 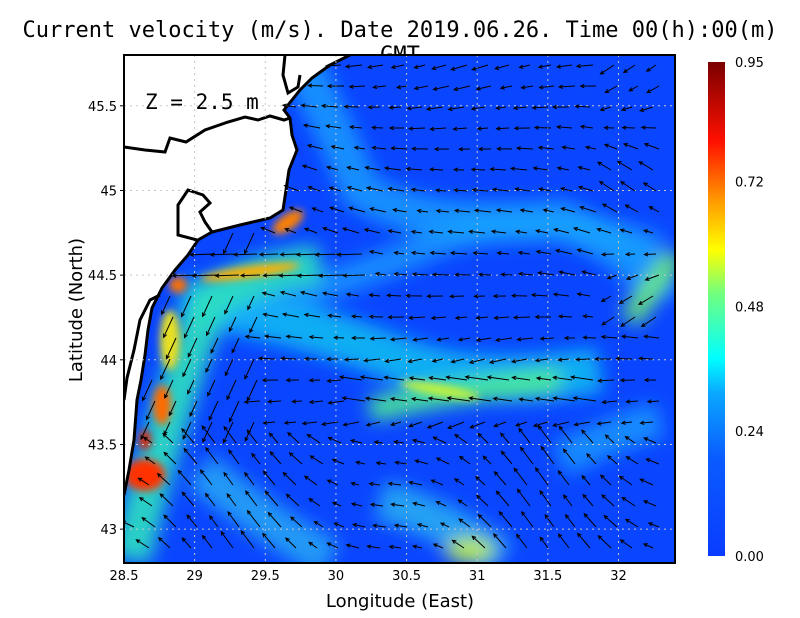 I want to click on x-tick-label: 29.5, so click(x=265, y=576).